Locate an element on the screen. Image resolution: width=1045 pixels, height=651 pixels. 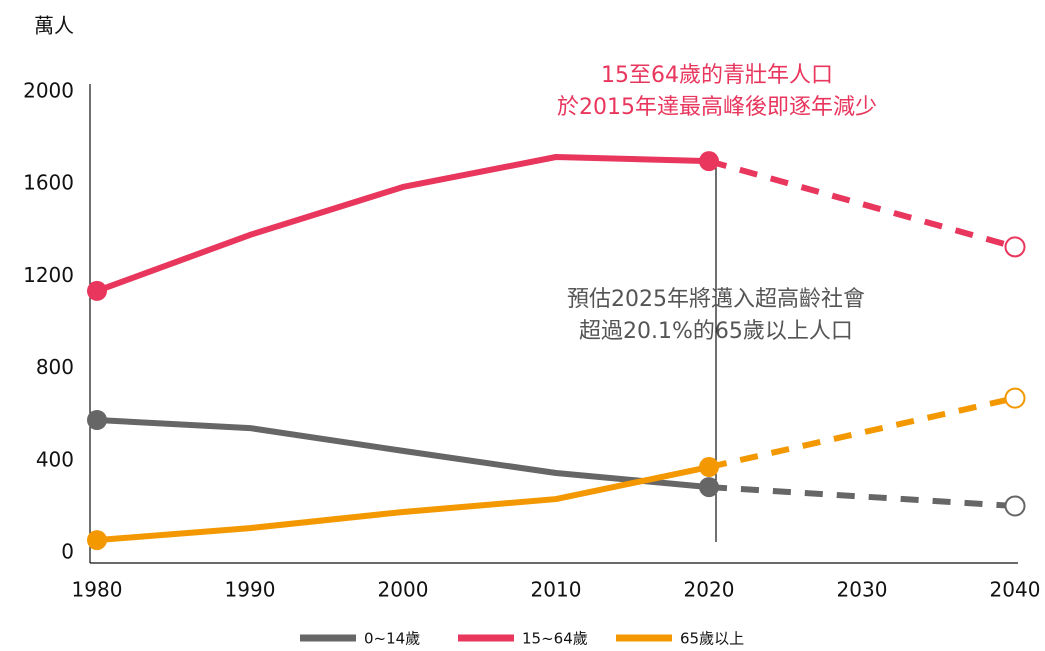
legend-label: 0~14歲 is located at coordinates (392, 639).